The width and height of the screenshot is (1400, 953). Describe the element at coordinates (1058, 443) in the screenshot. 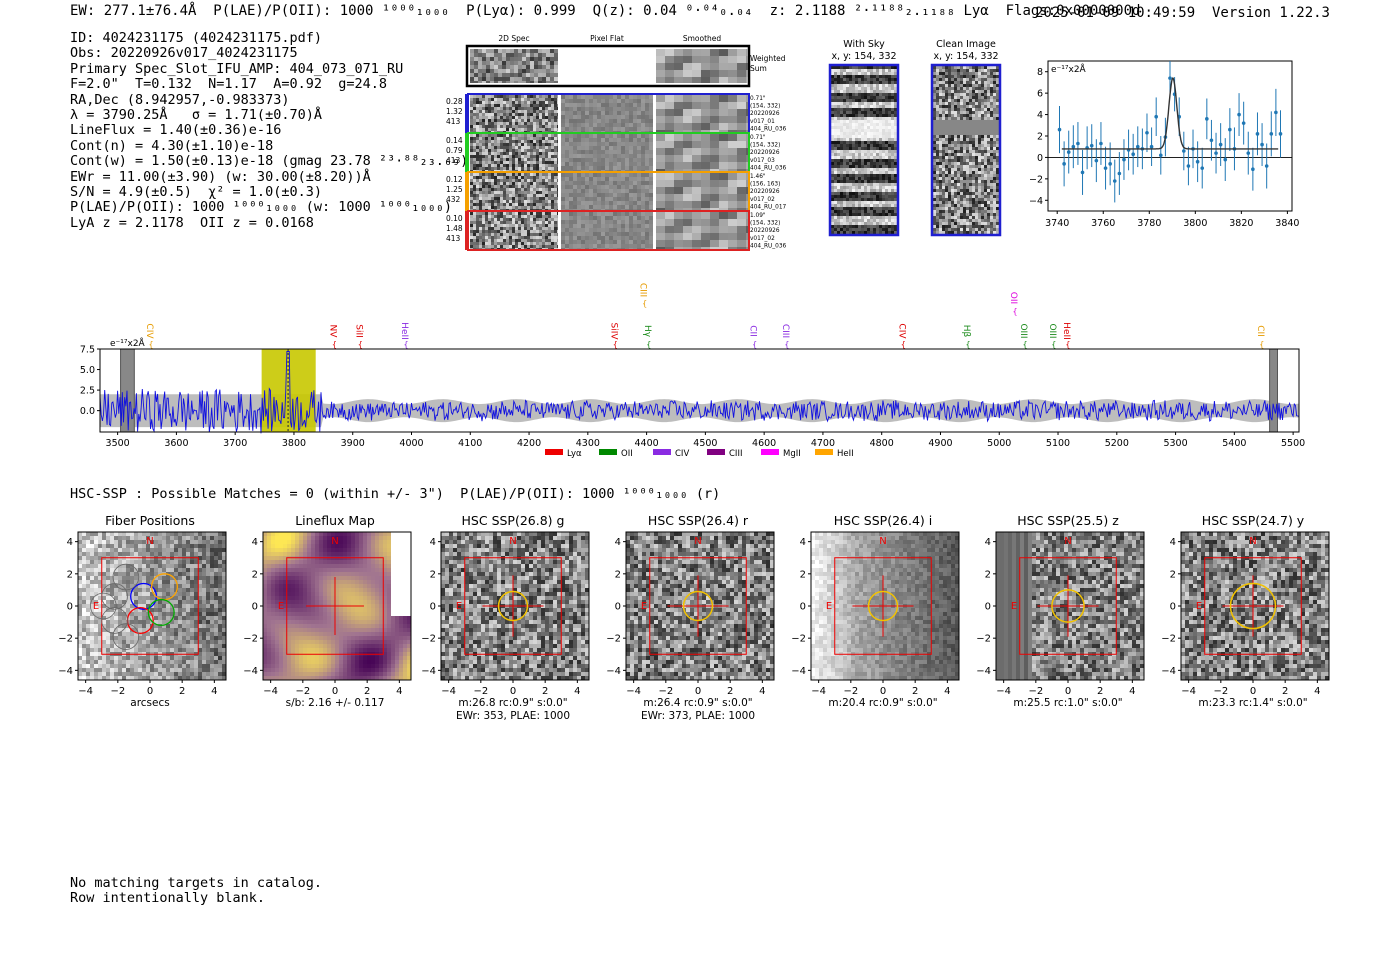

I see `x-tick-label: 5100` at that location.